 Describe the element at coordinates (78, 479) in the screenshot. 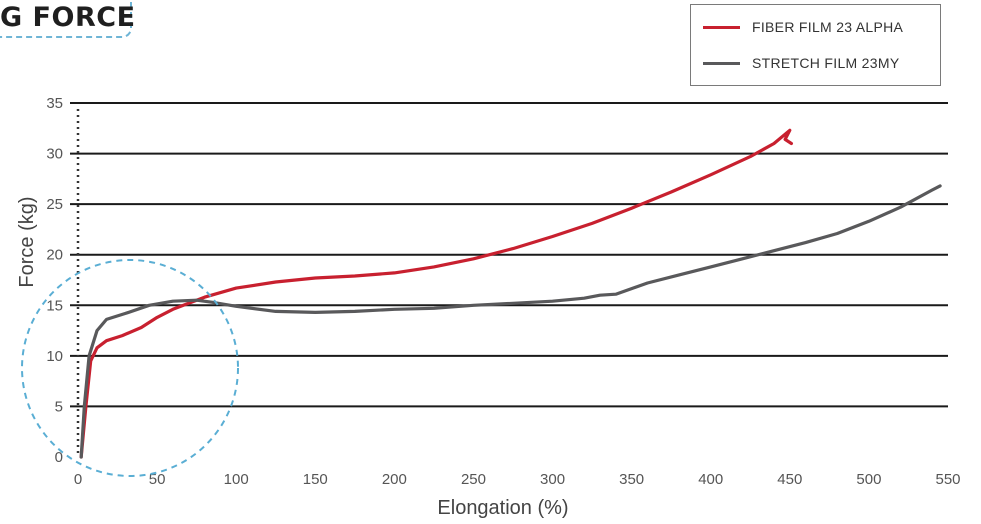

I see `x-tick-label: 0` at that location.